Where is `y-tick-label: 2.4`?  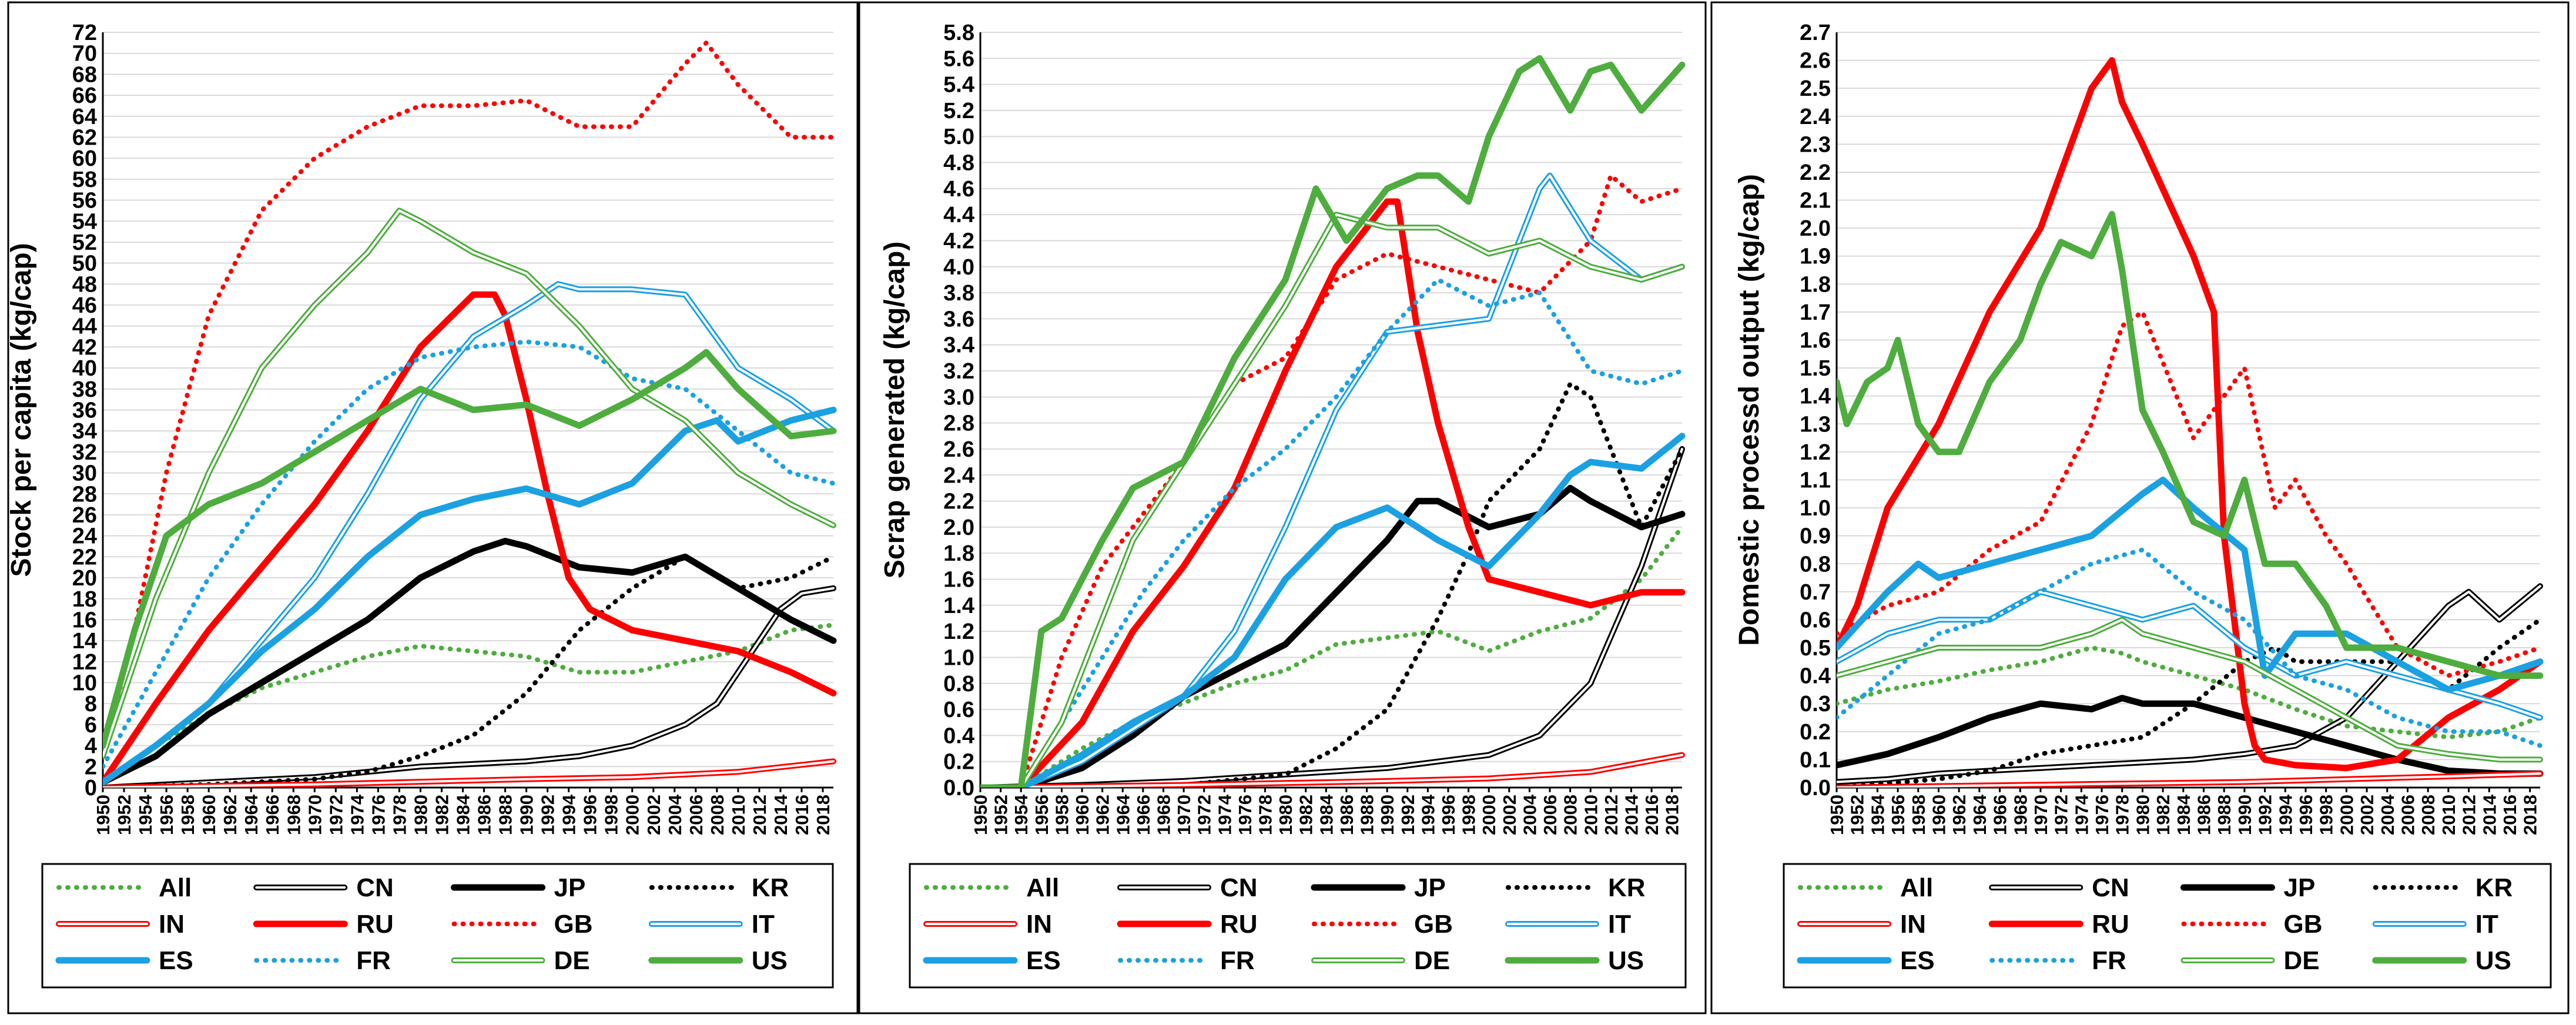 y-tick-label: 2.4 is located at coordinates (958, 475).